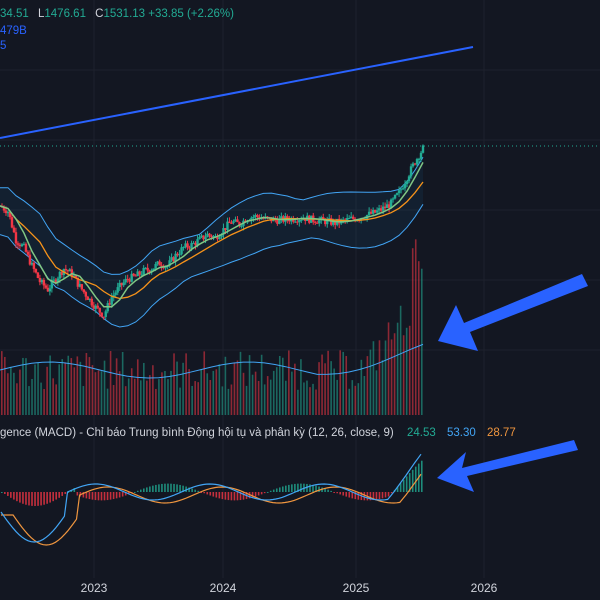 The image size is (600, 600). I want to click on macd-lines, so click(211, 499).